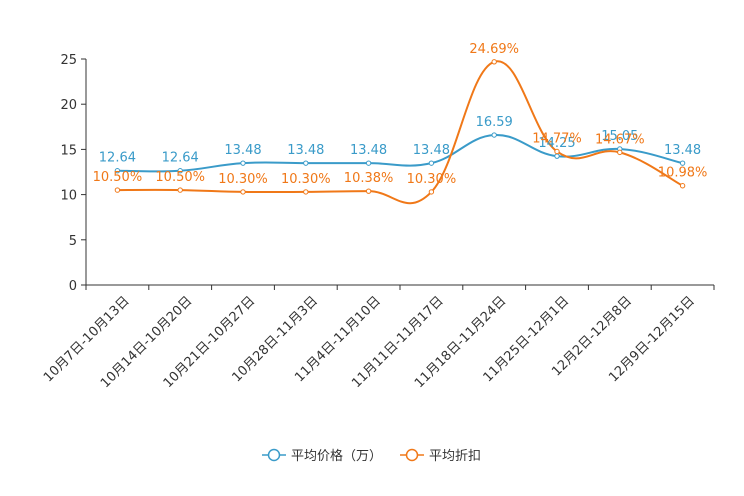 The image size is (744, 496). What do you see at coordinates (556, 143) in the screenshot?
I see `data-label: 14.25` at bounding box center [556, 143].